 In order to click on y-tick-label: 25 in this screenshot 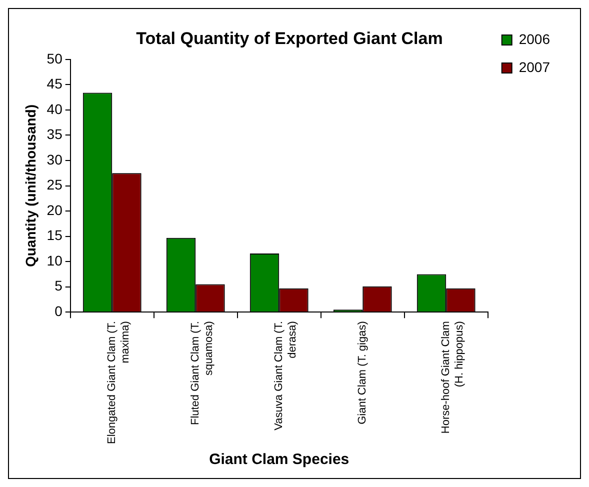, I will do `click(54, 184)`.